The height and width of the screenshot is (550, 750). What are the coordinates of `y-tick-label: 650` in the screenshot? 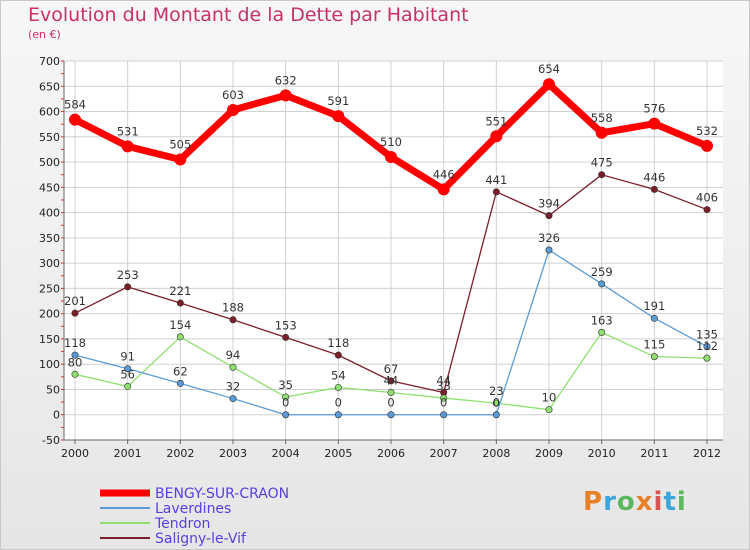 It's located at (49, 86).